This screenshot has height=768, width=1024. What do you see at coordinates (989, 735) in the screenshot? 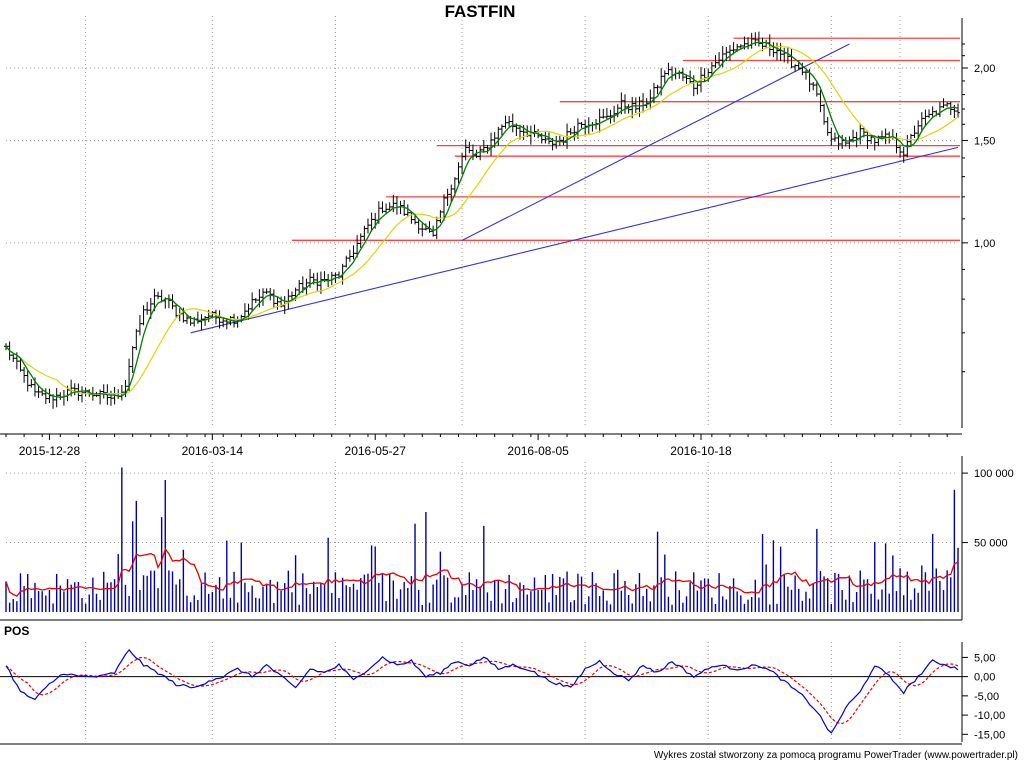
I see `pos-ytick-label: -15,00` at bounding box center [989, 735].